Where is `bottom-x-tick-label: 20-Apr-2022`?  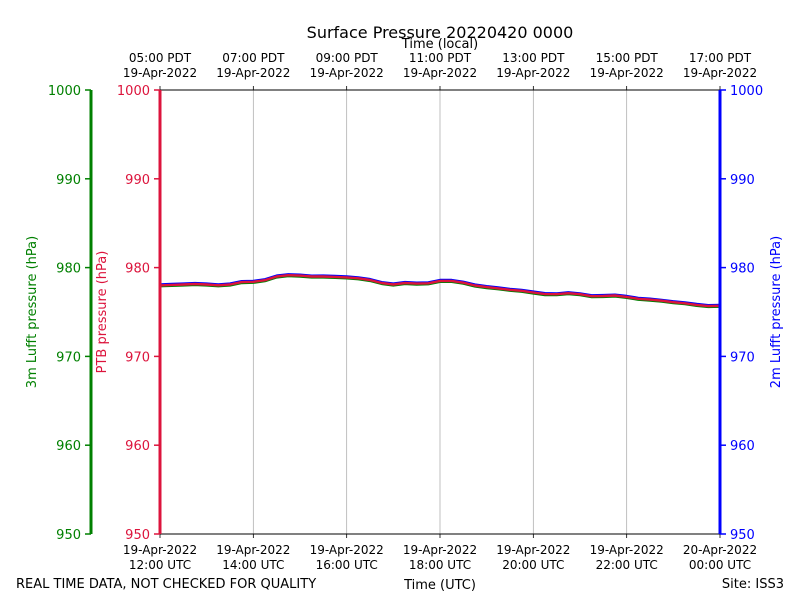 bottom-x-tick-label: 20-Apr-2022 is located at coordinates (720, 550).